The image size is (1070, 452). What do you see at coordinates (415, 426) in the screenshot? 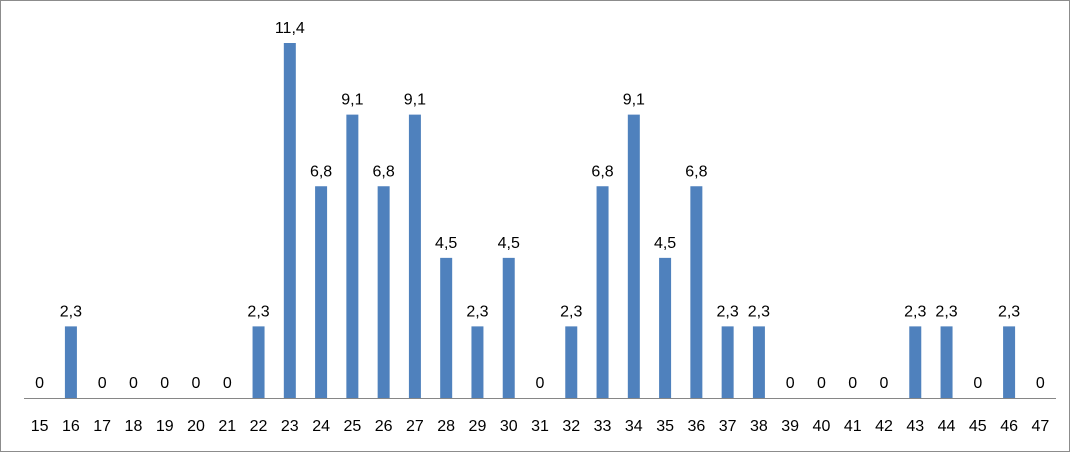
I see `x-tick-label-27: 27` at bounding box center [415, 426].